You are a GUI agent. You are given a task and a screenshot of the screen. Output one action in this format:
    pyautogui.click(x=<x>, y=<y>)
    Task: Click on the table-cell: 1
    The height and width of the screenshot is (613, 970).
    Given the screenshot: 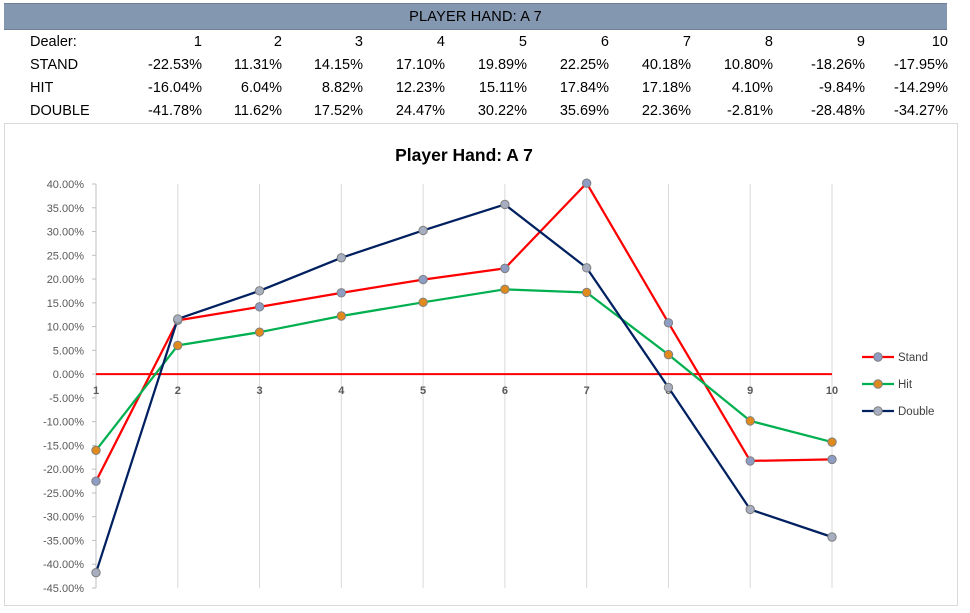 What is the action you would take?
    pyautogui.click(x=197, y=41)
    